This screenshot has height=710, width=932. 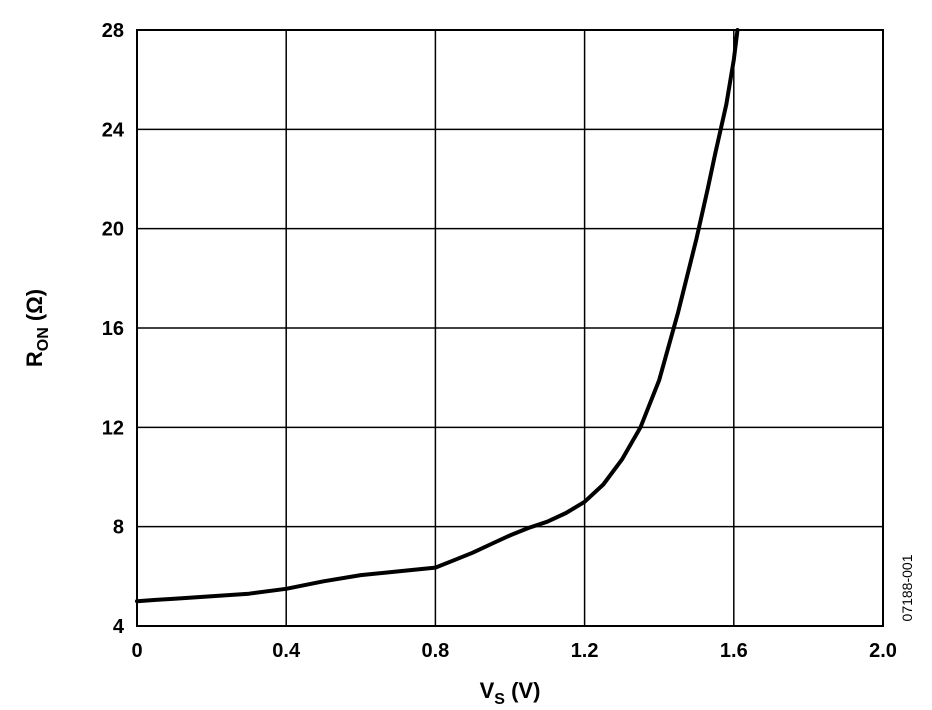 What do you see at coordinates (119, 627) in the screenshot?
I see `y-tick-label: 4` at bounding box center [119, 627].